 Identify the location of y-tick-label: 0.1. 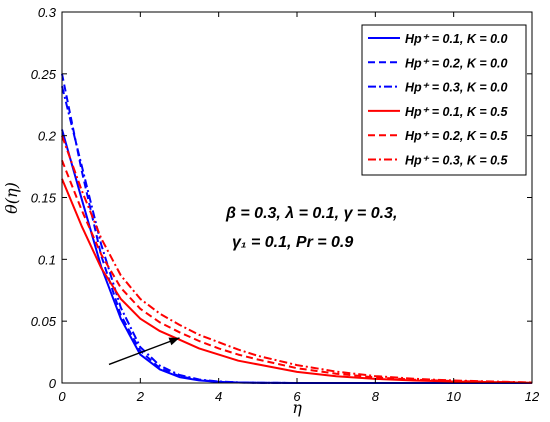
(47, 259).